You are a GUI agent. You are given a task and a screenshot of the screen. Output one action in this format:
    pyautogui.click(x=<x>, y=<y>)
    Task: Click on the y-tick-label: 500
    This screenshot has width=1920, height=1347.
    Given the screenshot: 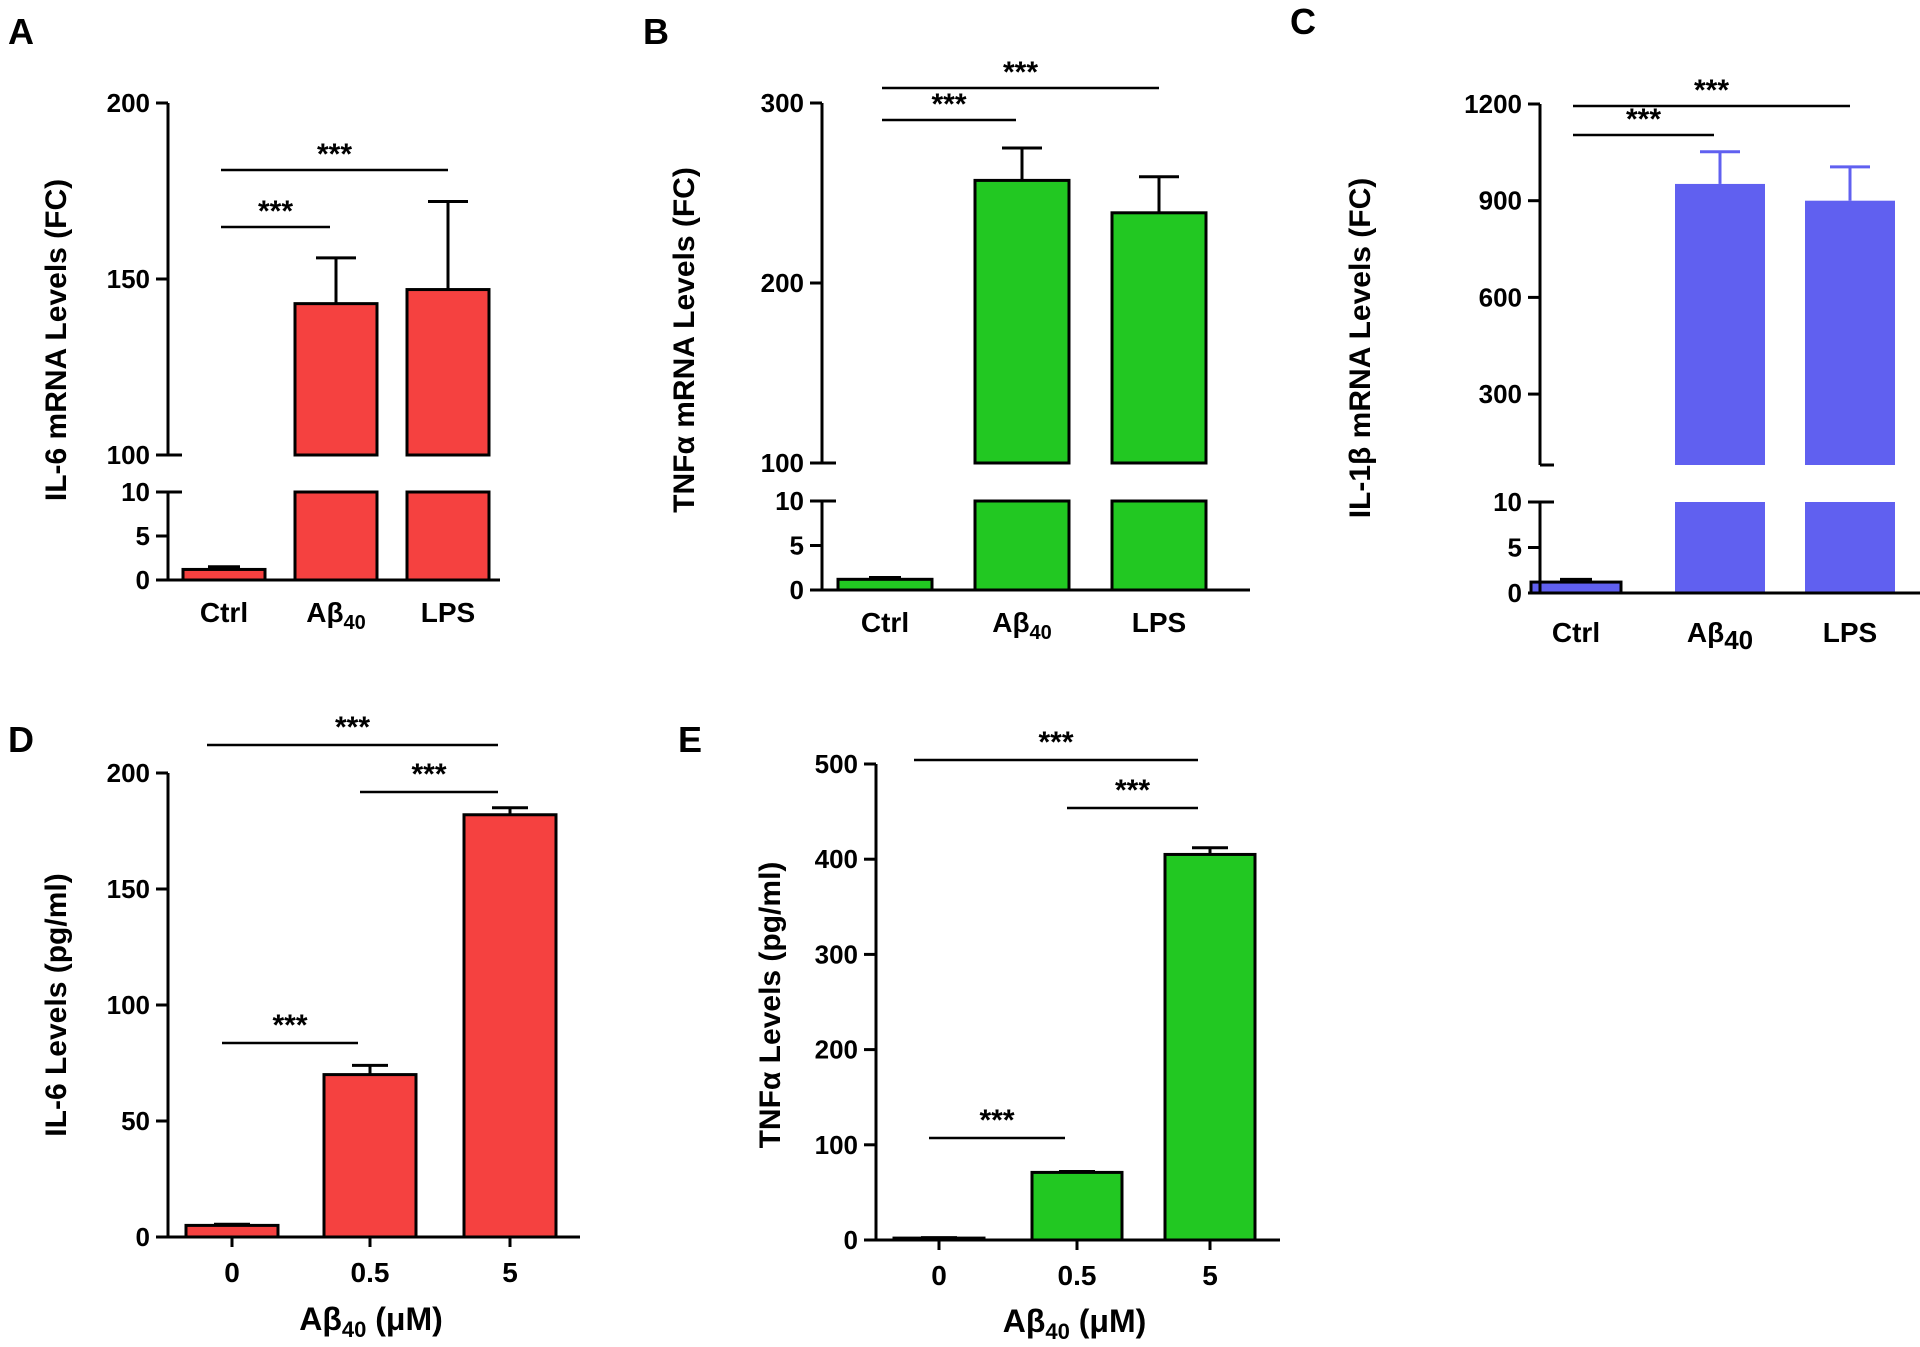 What is the action you would take?
    pyautogui.click(x=836, y=764)
    